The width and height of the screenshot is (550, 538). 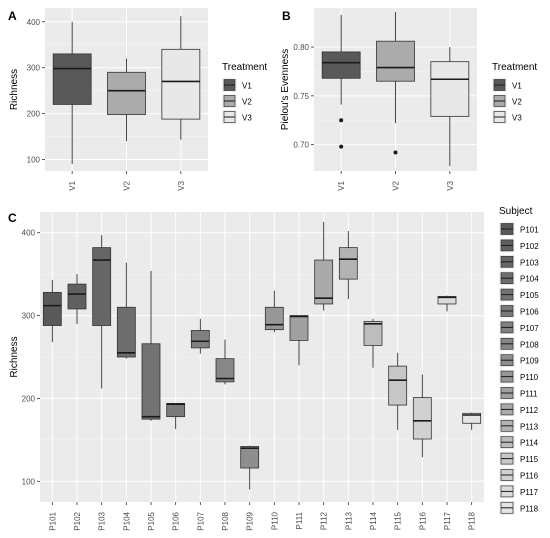 What do you see at coordinates (529, 508) in the screenshot?
I see `legend-label: P118` at bounding box center [529, 508].